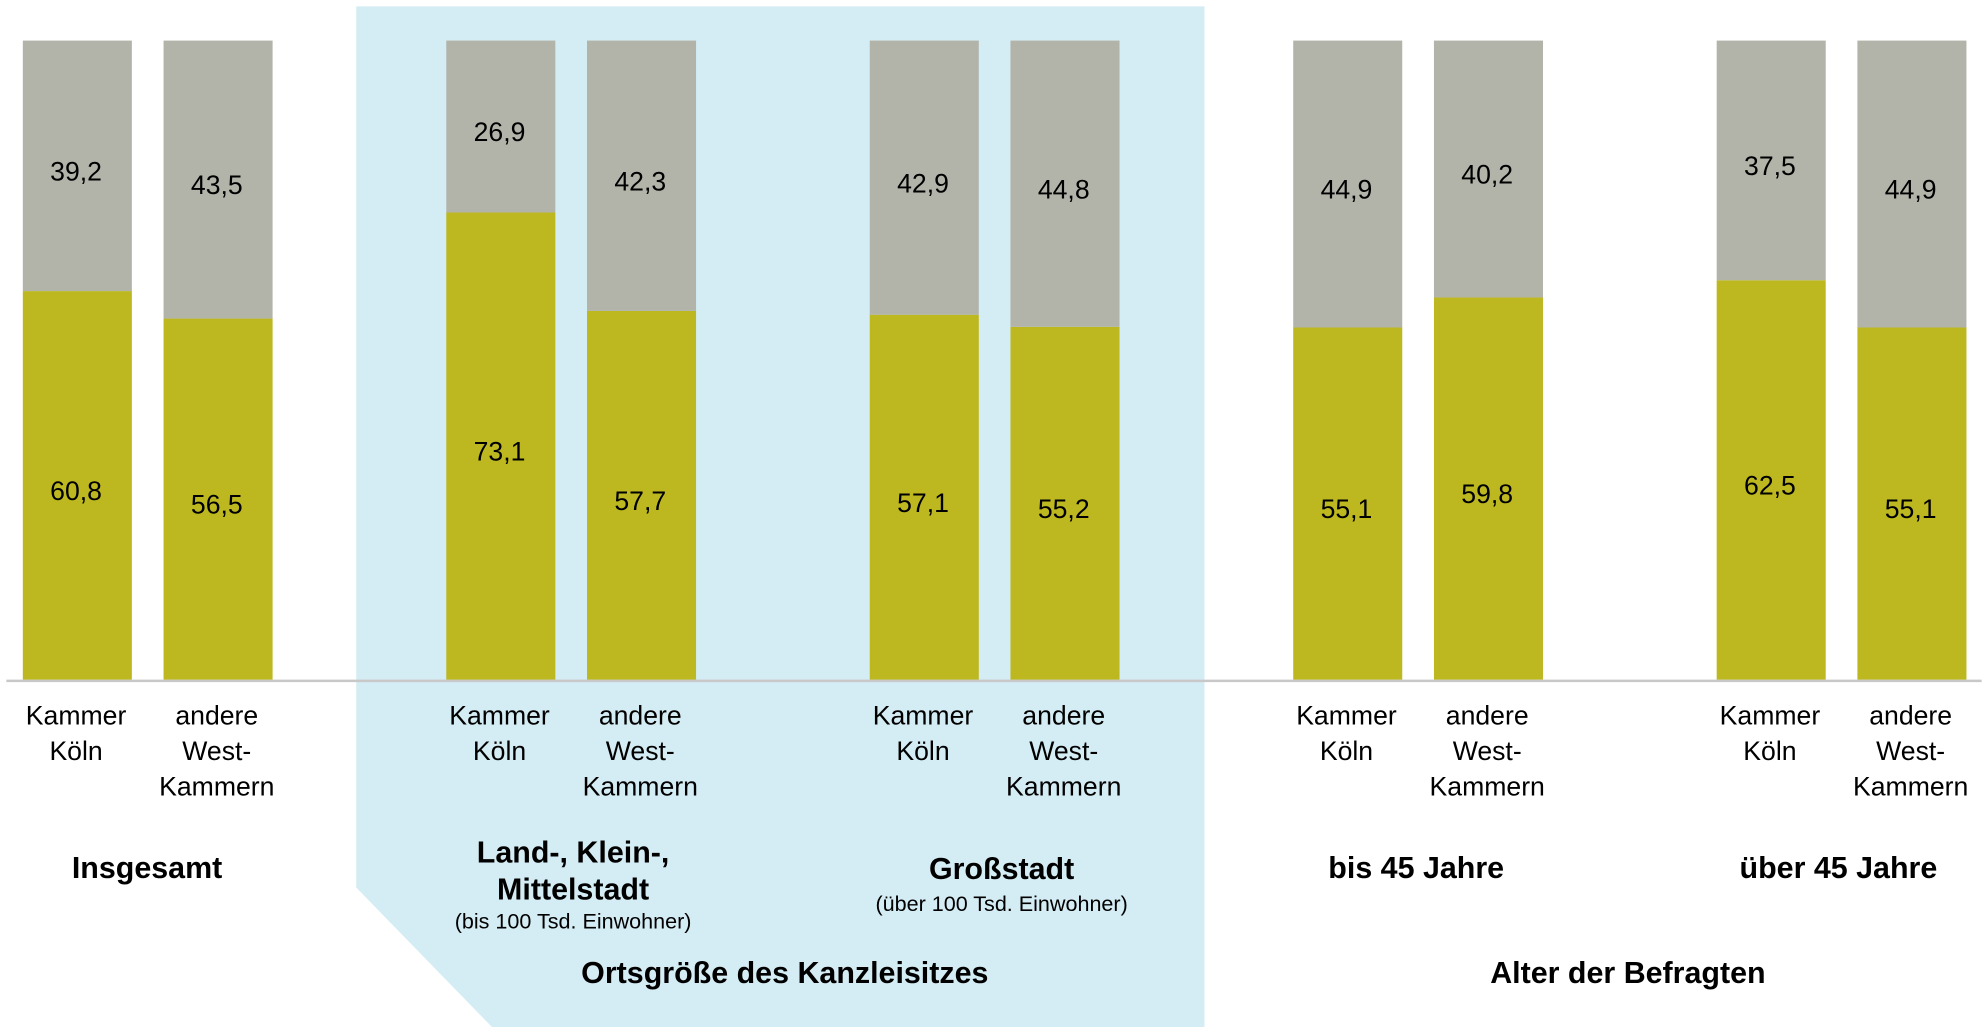 This screenshot has width=1988, height=1027. Describe the element at coordinates (147, 868) in the screenshot. I see `group-label: Insgesamt` at that location.